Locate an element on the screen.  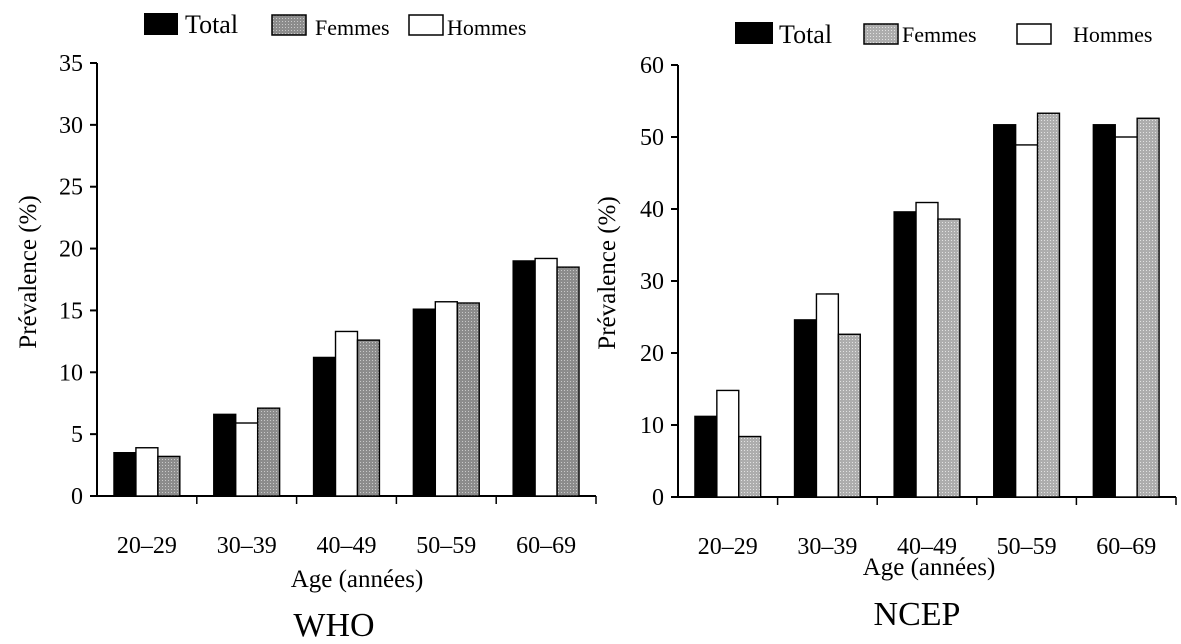
who-bar-femmes-30–39 is located at coordinates (268, 452).